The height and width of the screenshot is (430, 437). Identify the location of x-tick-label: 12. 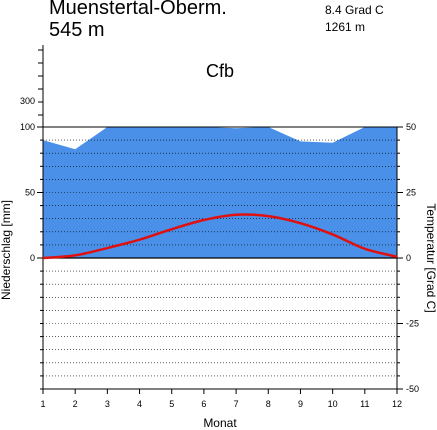
(397, 404).